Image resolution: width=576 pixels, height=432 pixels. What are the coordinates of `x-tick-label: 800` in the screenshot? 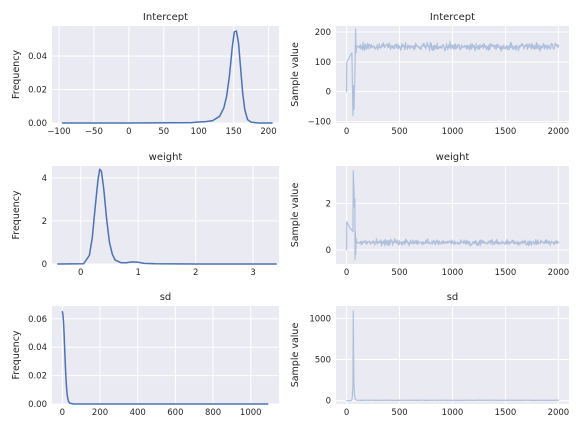 It's located at (213, 413).